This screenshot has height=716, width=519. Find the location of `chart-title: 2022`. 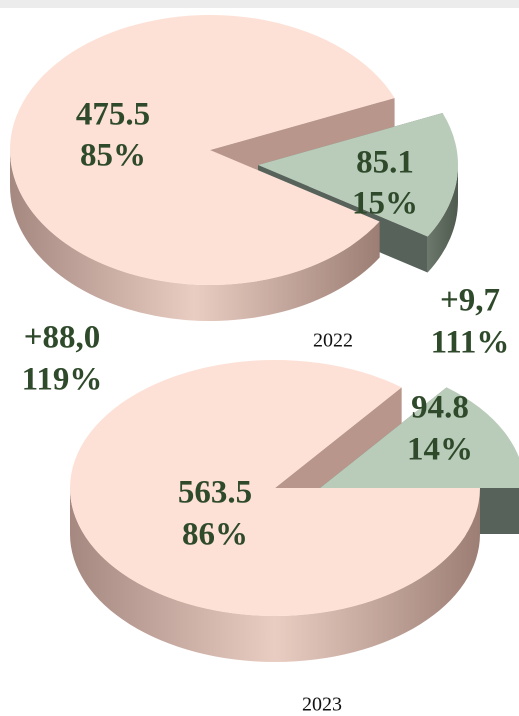

chart-title: 2022 is located at coordinates (333, 341).